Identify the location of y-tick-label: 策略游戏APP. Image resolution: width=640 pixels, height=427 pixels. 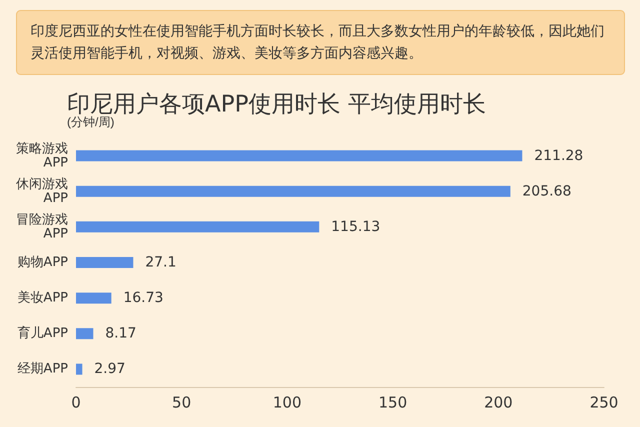
(42, 155).